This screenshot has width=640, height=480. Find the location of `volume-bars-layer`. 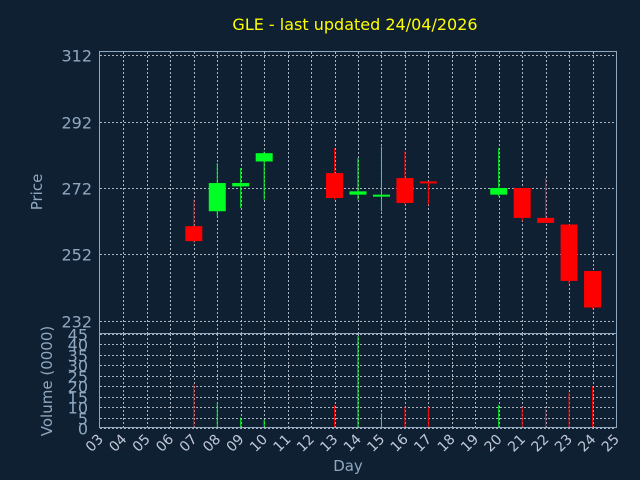

volume-bars-layer is located at coordinates (393, 382).